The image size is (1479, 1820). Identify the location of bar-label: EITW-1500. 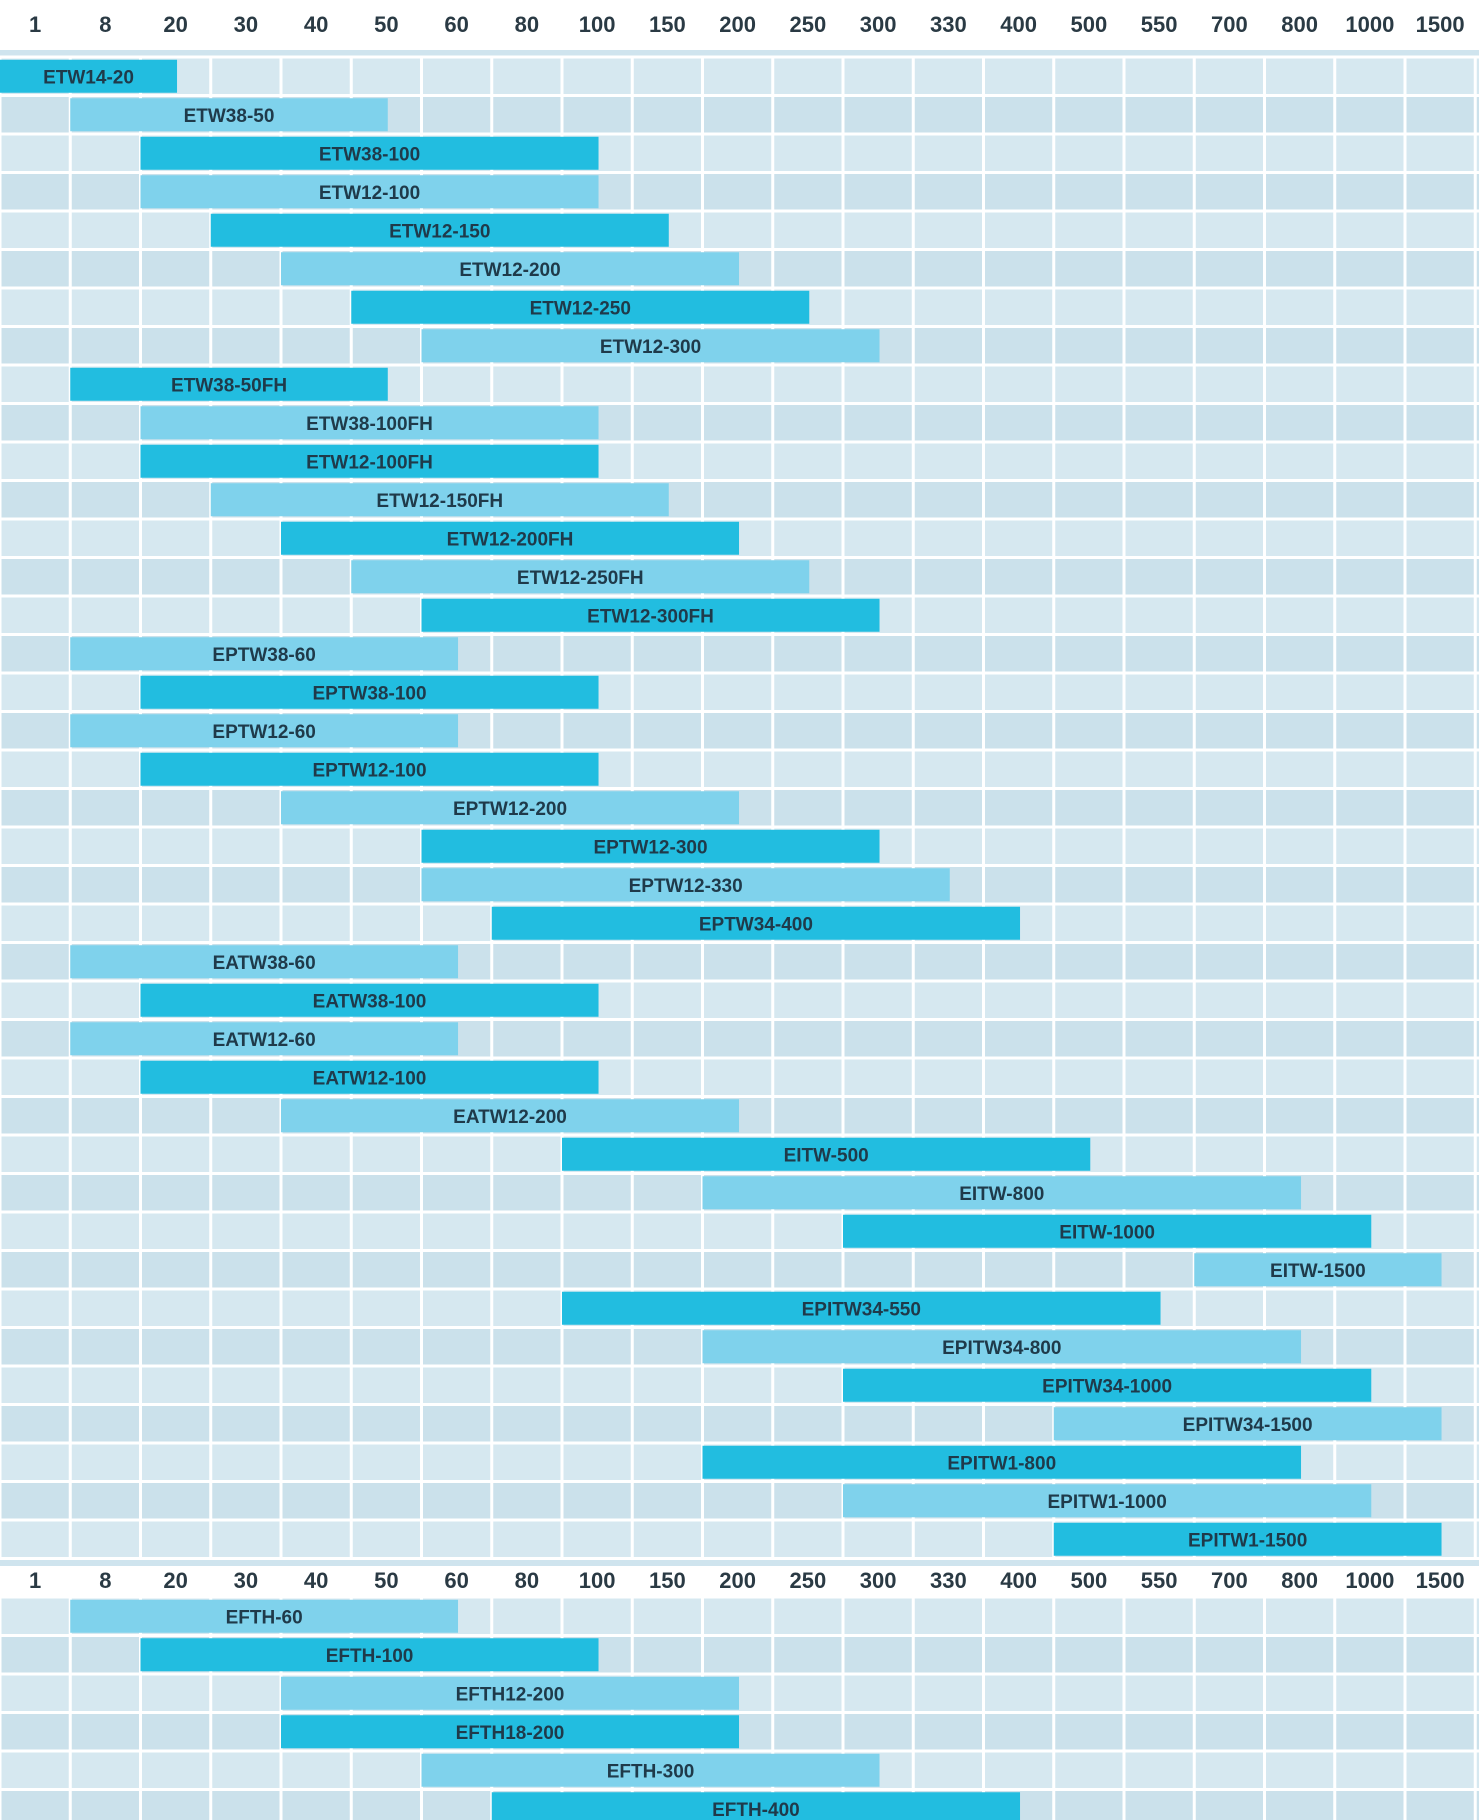
(1318, 1271).